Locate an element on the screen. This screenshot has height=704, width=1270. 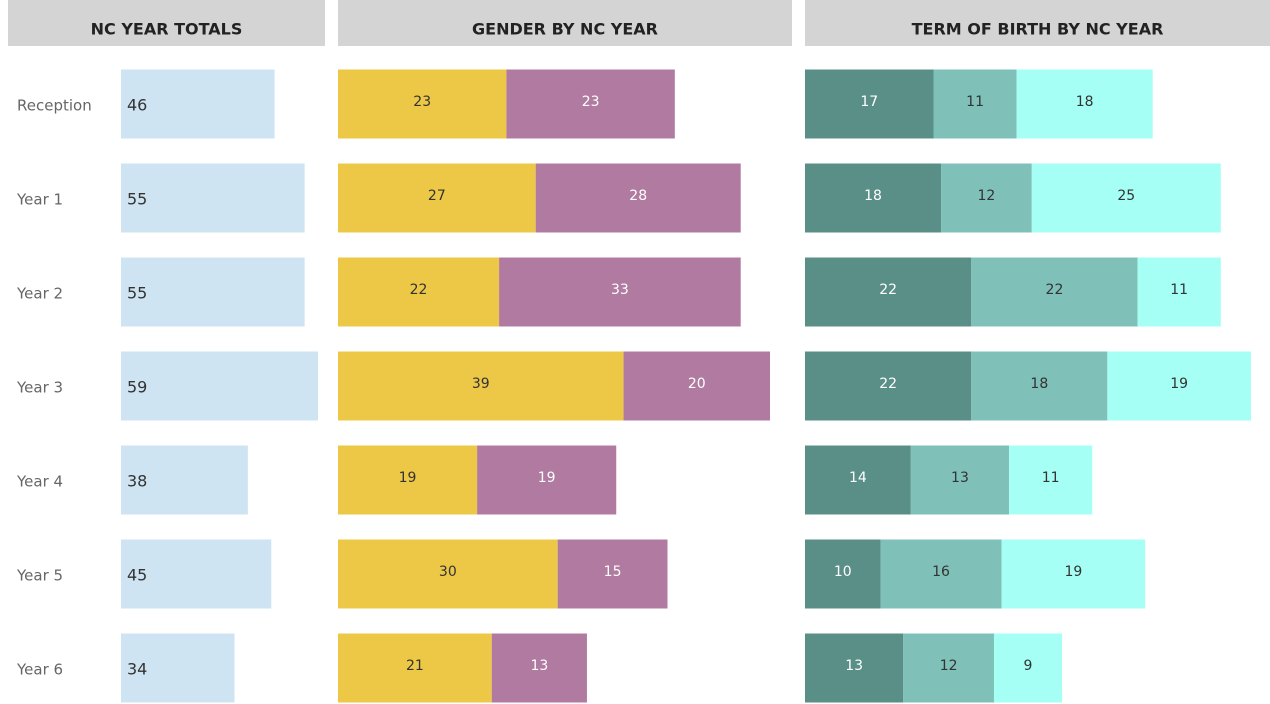
category-label: Year 2 is located at coordinates (39, 294).